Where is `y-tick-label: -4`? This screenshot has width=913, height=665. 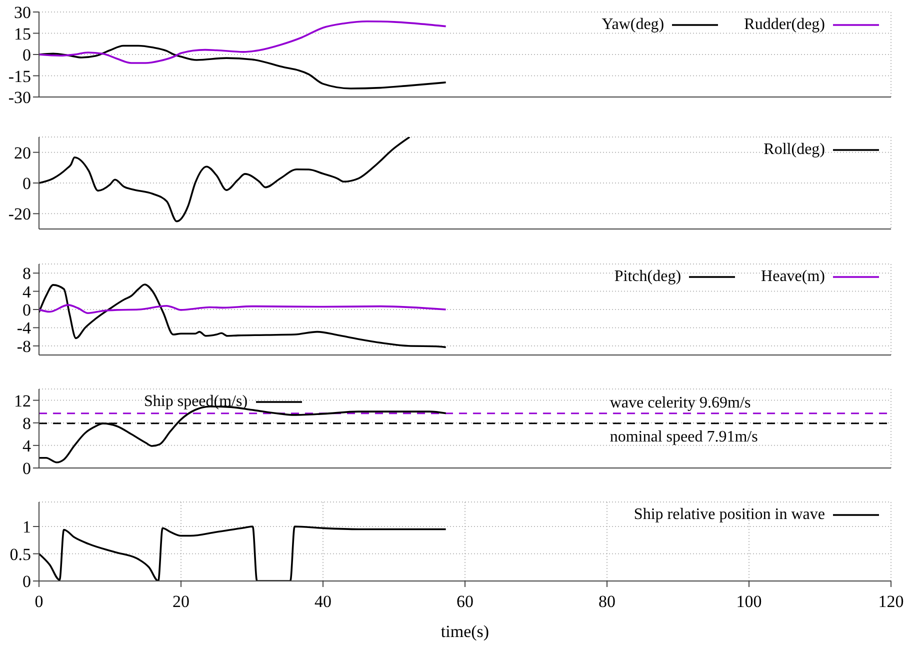 y-tick-label: -4 is located at coordinates (24, 328).